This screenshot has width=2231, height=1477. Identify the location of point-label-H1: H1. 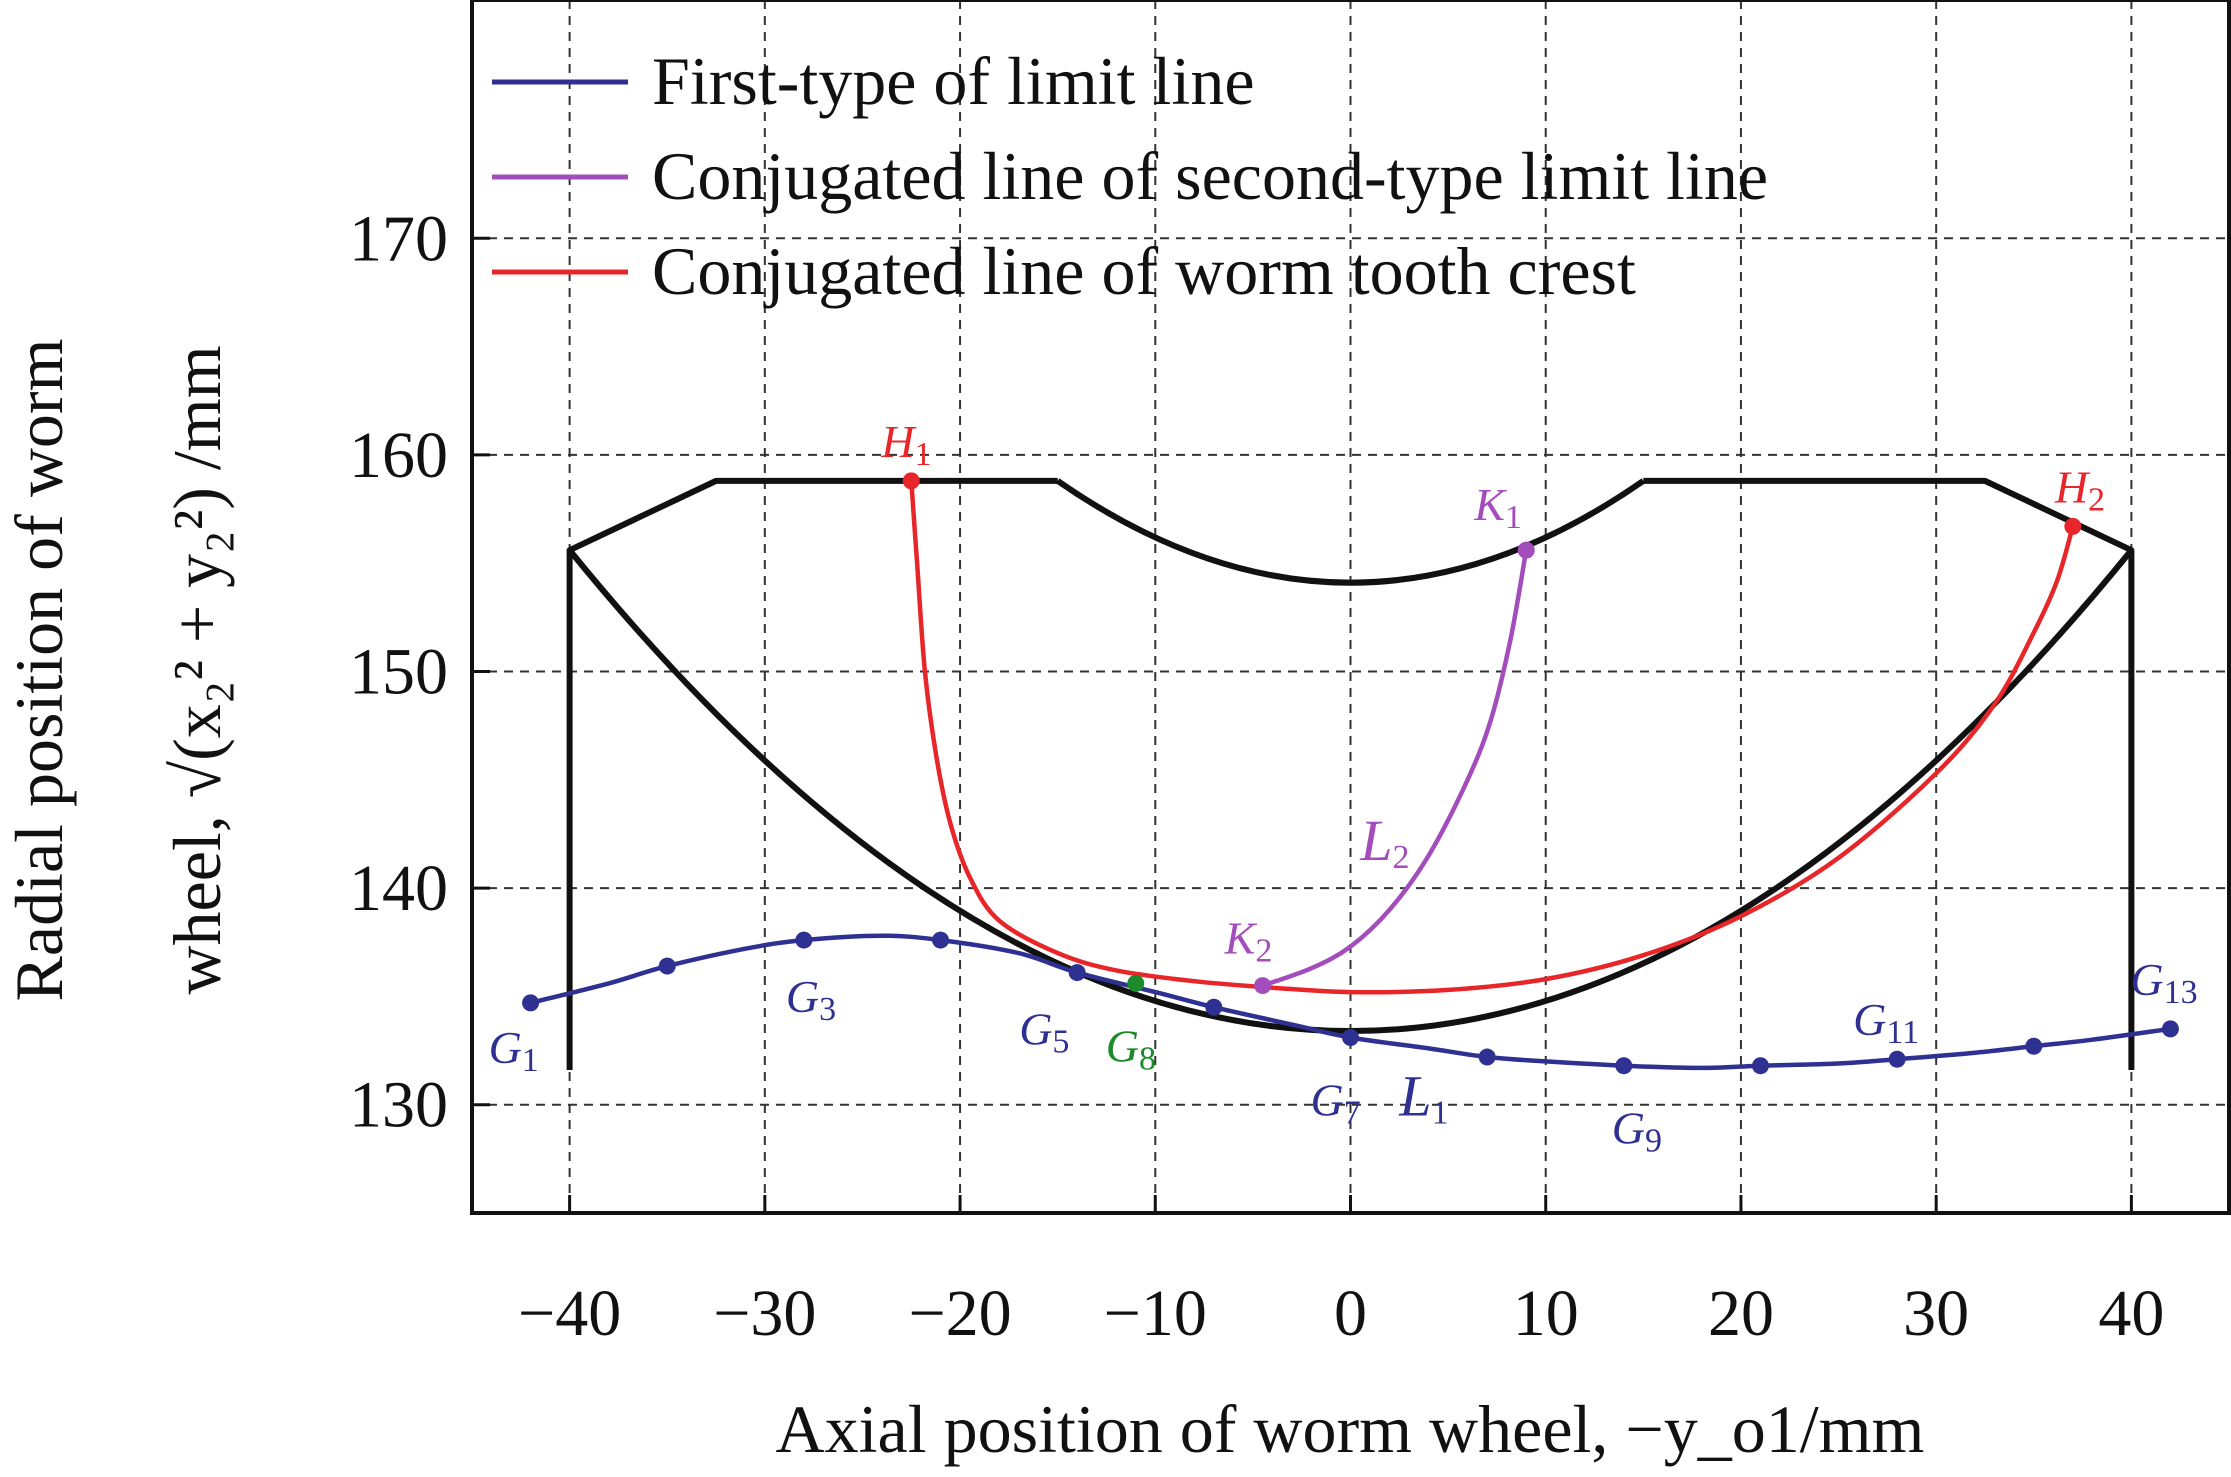
(905, 444).